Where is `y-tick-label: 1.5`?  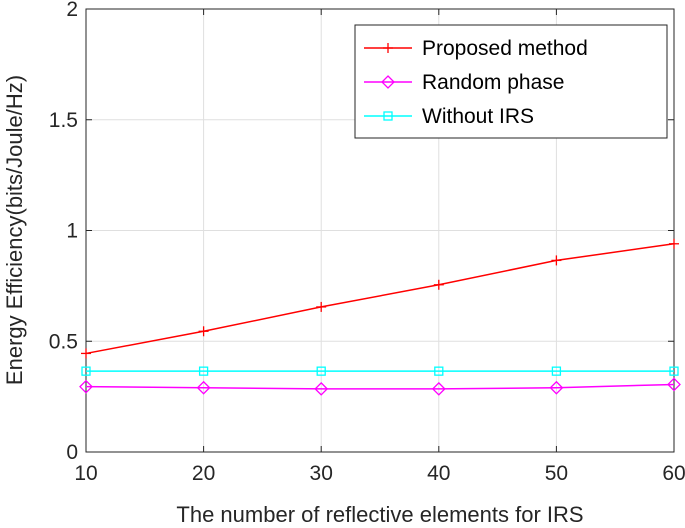 y-tick-label: 1.5 is located at coordinates (63, 120).